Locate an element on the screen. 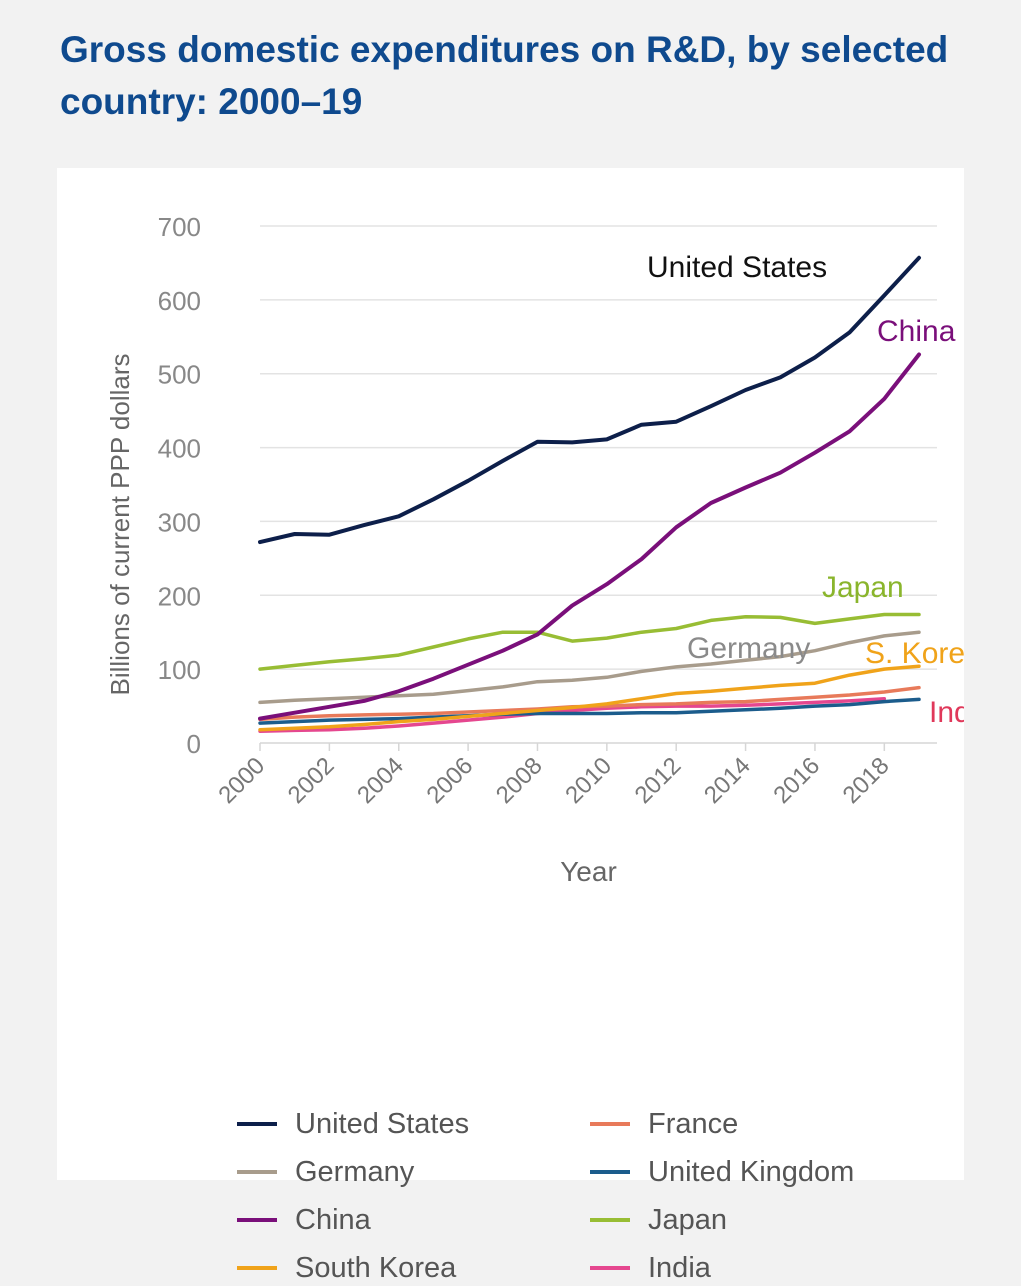 Image resolution: width=1021 pixels, height=1286 pixels. annotation-india: India is located at coordinates (946, 712).